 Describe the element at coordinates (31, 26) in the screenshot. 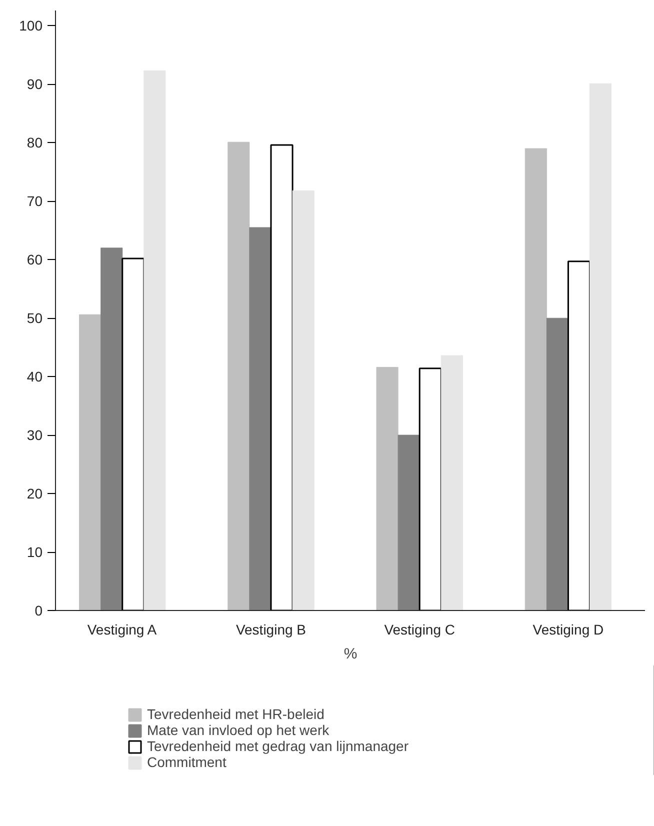

I see `y-tick-label: 100` at that location.